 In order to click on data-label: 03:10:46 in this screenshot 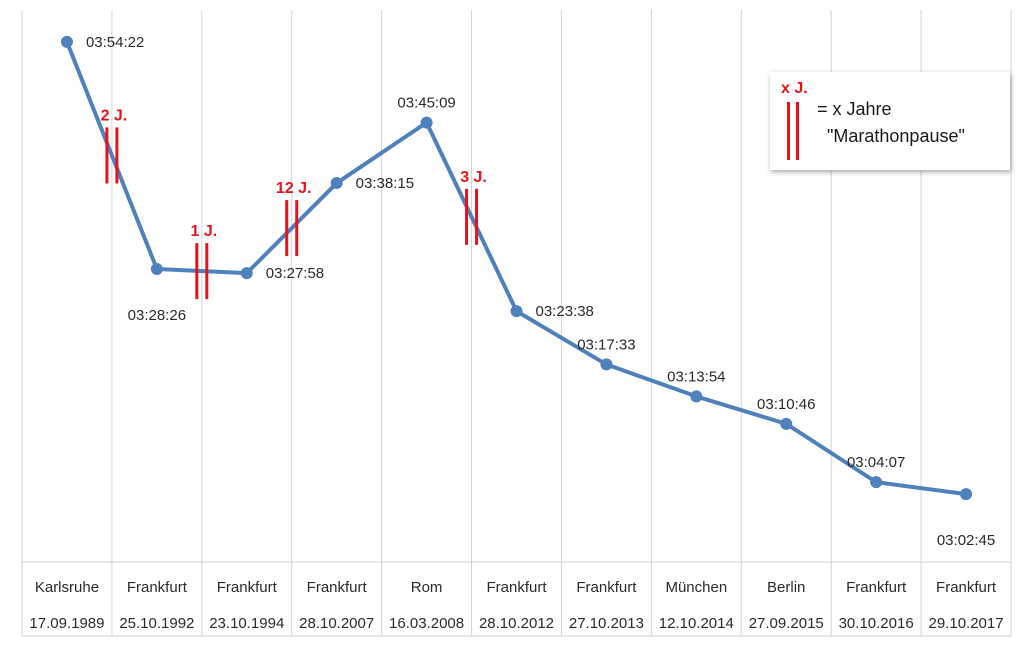, I will do `click(786, 404)`.